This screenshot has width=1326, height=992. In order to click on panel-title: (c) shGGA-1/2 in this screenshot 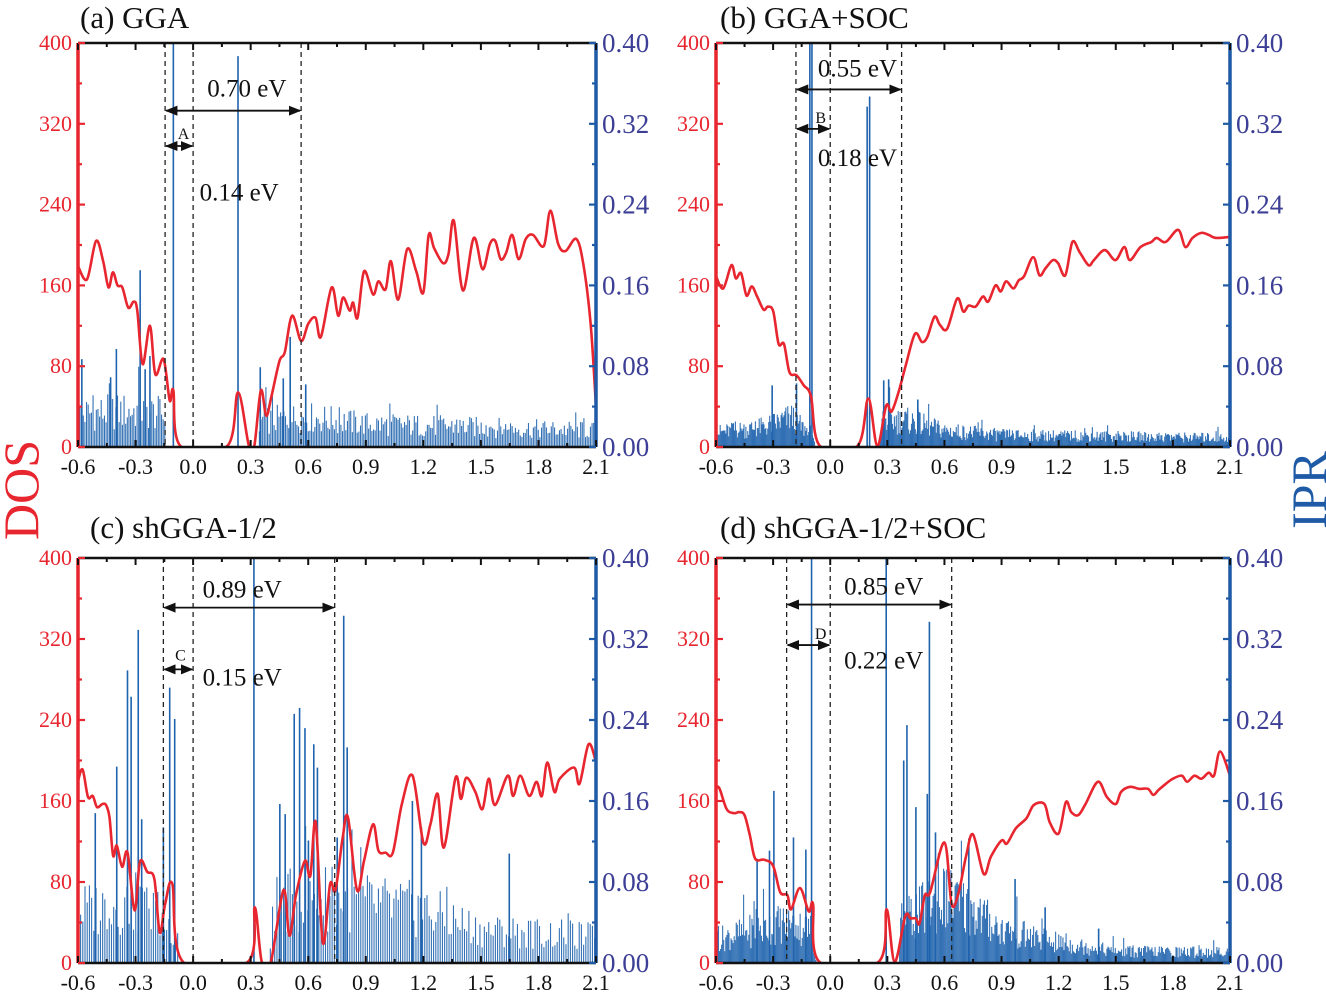, I will do `click(183, 527)`.